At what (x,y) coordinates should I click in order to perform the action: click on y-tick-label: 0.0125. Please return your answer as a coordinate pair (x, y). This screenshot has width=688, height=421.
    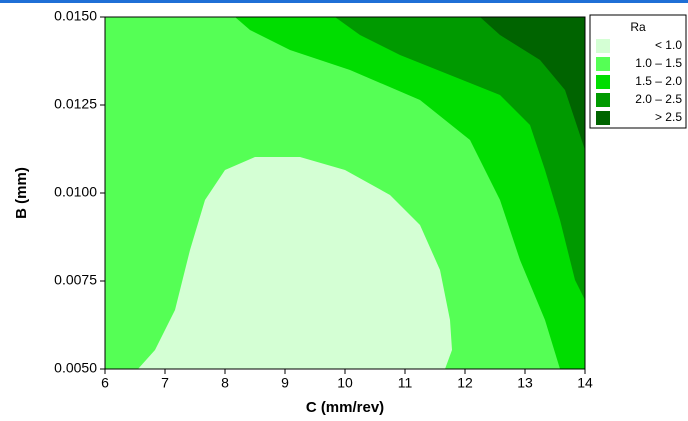
    Looking at the image, I should click on (75, 104).